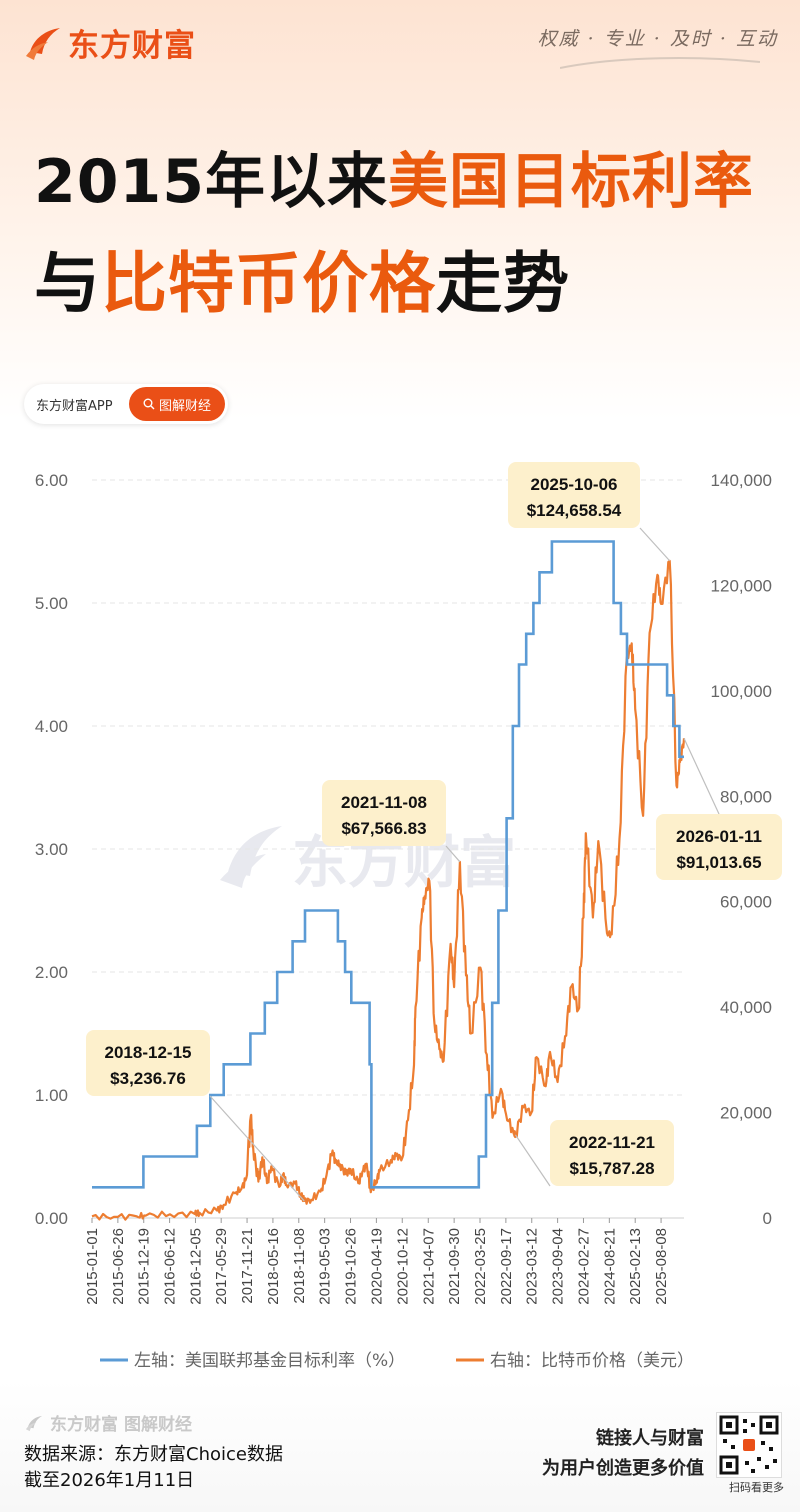 This screenshot has width=800, height=1512. Describe the element at coordinates (51, 480) in the screenshot. I see `left-axis-tick: 6.00` at that location.